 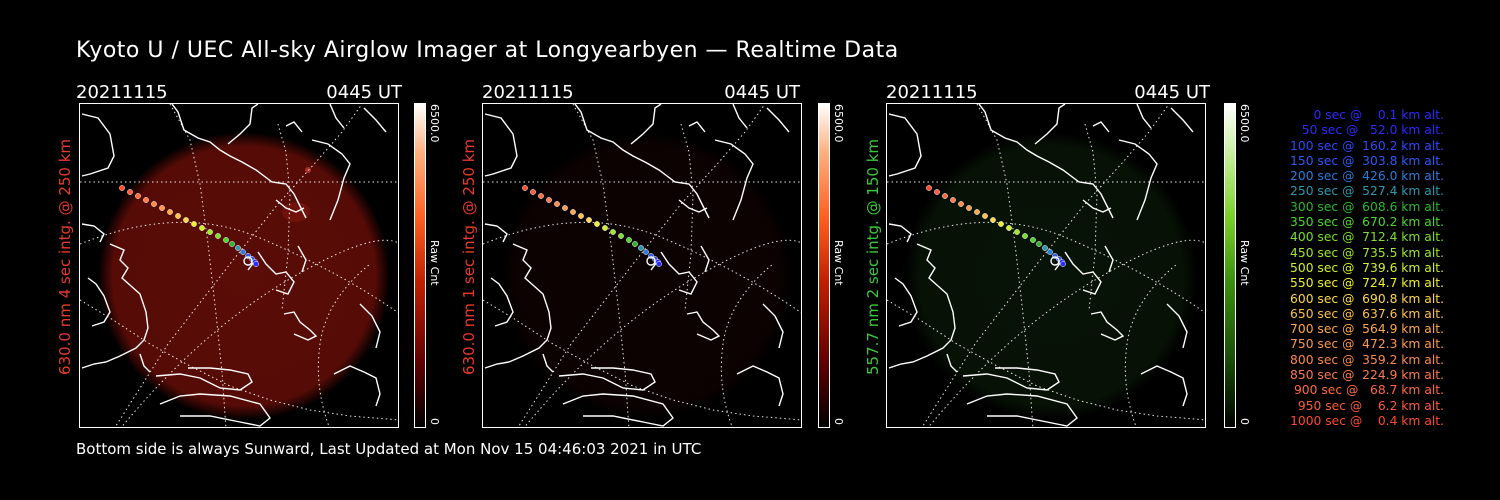 I want to click on legend-row: 950 sec @ 6.2 km alt., so click(x=1368, y=405).